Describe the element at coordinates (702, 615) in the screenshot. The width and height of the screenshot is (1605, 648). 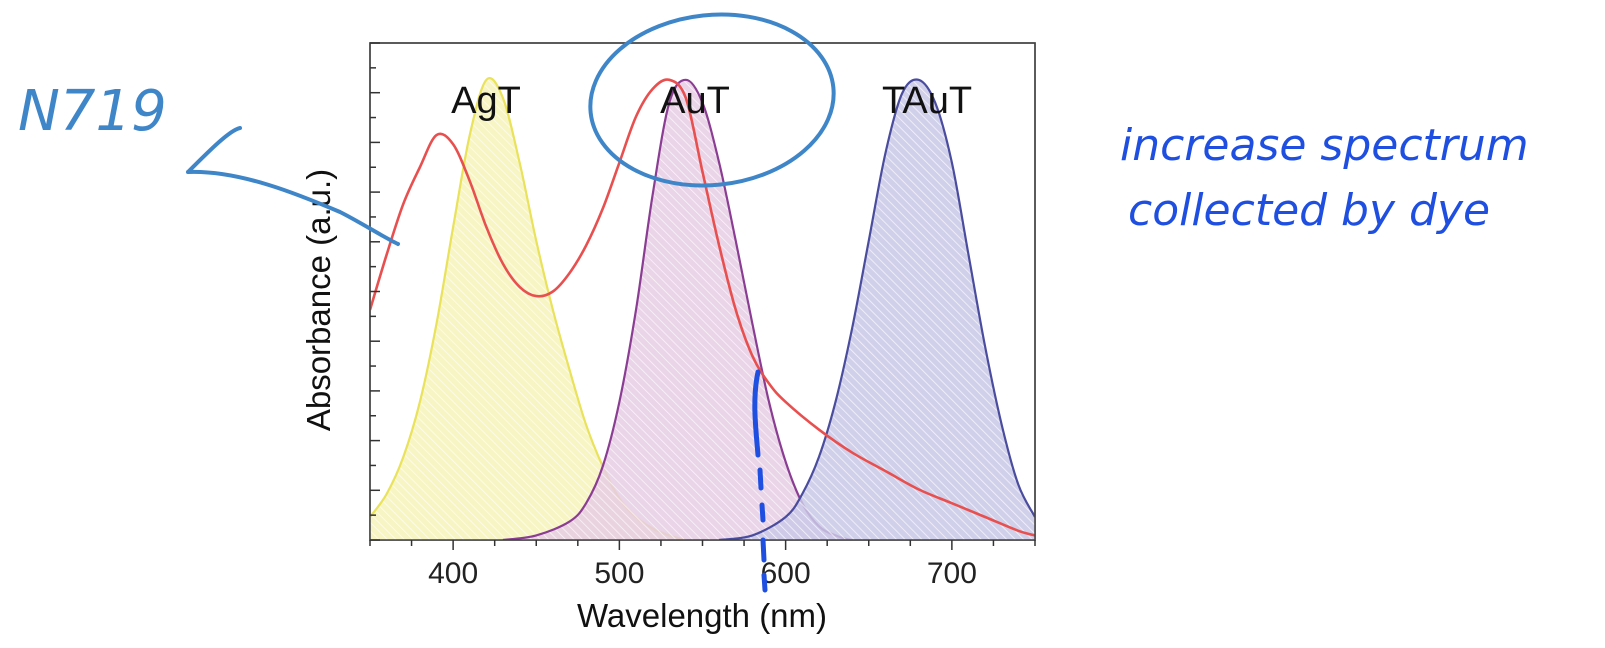
I see `x-axis-label: Wavelength (nm)` at that location.